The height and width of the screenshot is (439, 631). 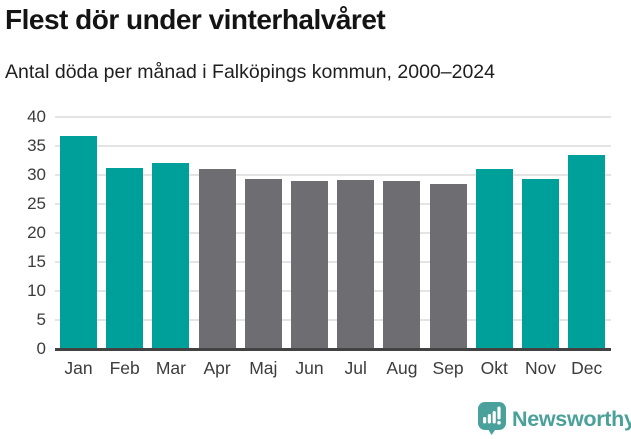 I want to click on x-tick-apr: Apr, so click(x=217, y=368).